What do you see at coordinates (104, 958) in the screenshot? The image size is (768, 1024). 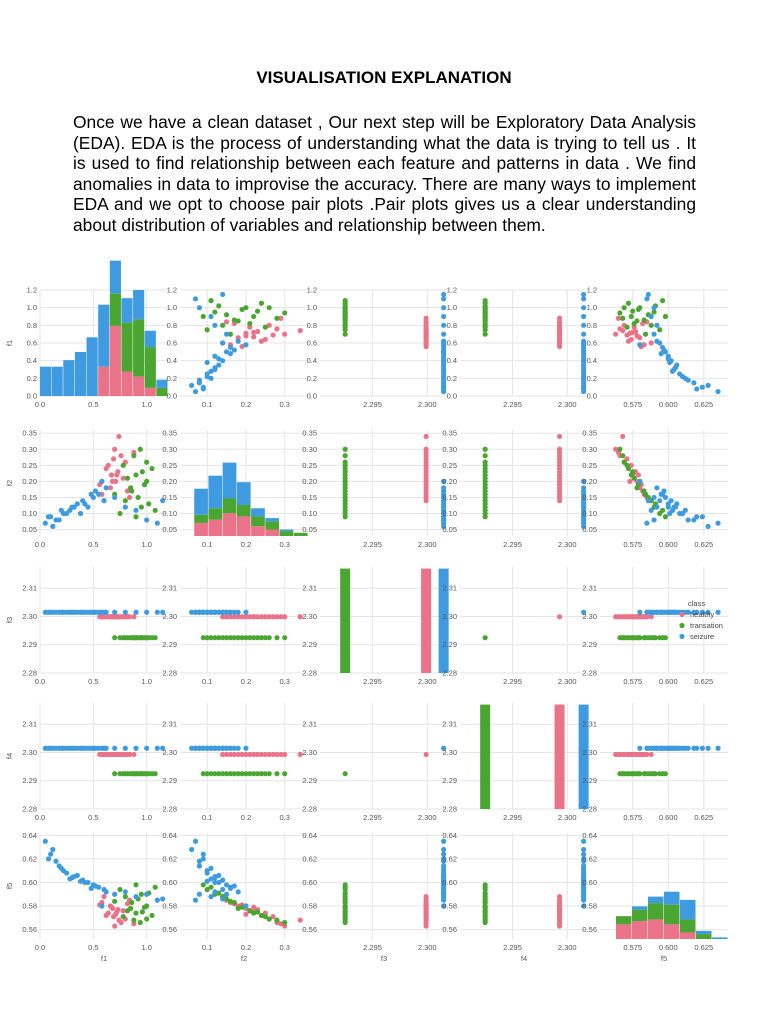 I see `x-axis-label: f1` at bounding box center [104, 958].